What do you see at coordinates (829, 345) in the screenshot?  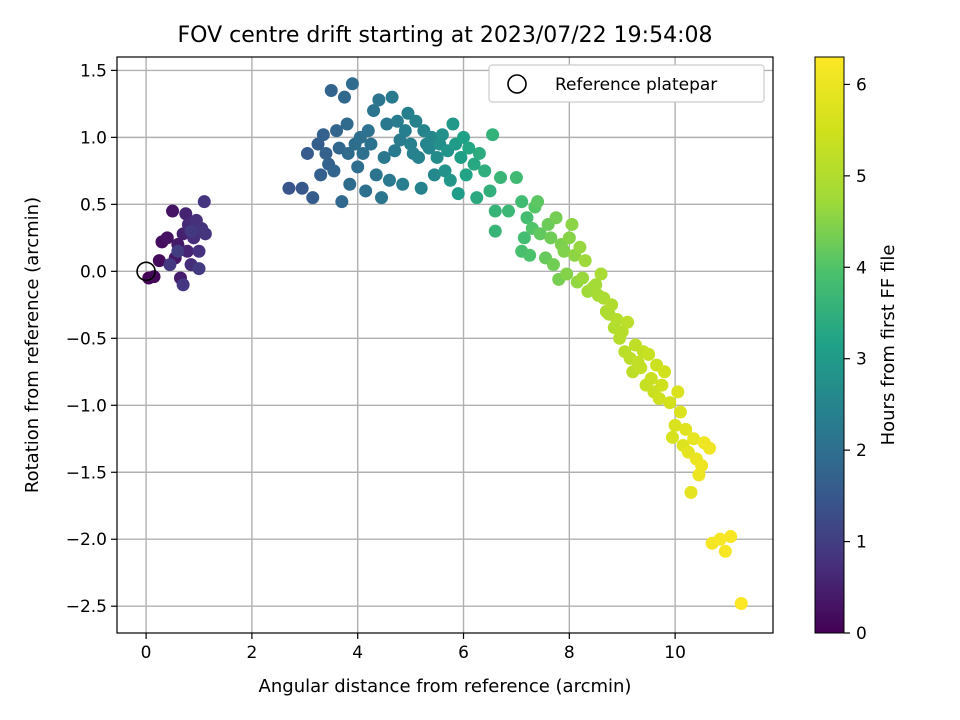 I see `colorbar-gradient` at bounding box center [829, 345].